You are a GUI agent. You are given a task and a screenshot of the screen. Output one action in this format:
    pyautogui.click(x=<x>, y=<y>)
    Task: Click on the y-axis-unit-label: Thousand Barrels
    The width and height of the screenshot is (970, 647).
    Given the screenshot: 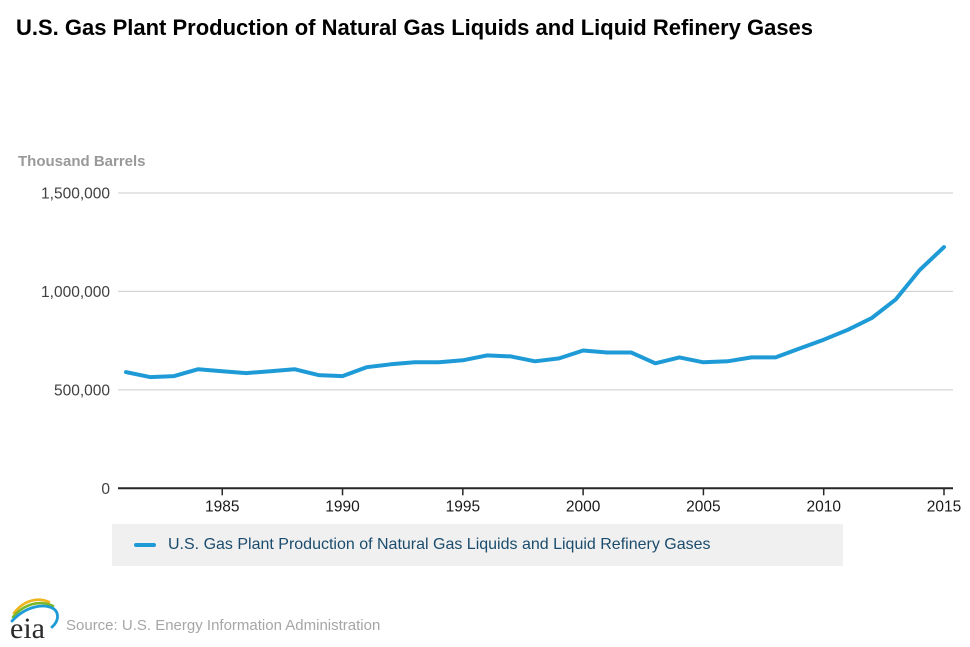 What is the action you would take?
    pyautogui.click(x=82, y=161)
    